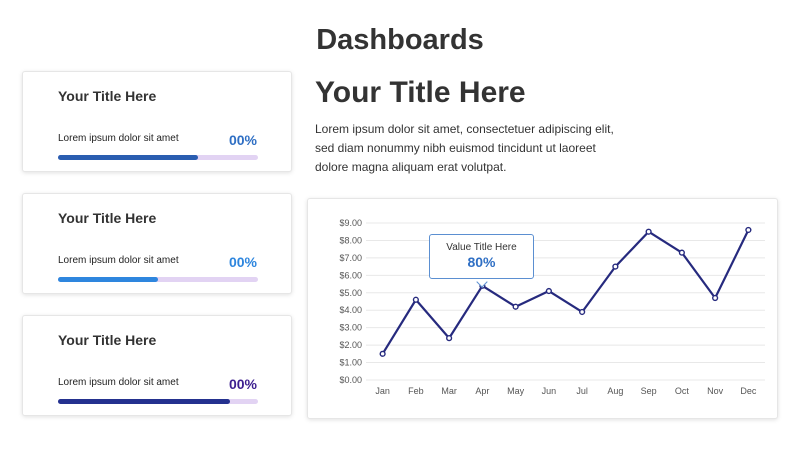 The height and width of the screenshot is (450, 800). What do you see at coordinates (715, 391) in the screenshot?
I see `x-tick-label: Nov` at bounding box center [715, 391].